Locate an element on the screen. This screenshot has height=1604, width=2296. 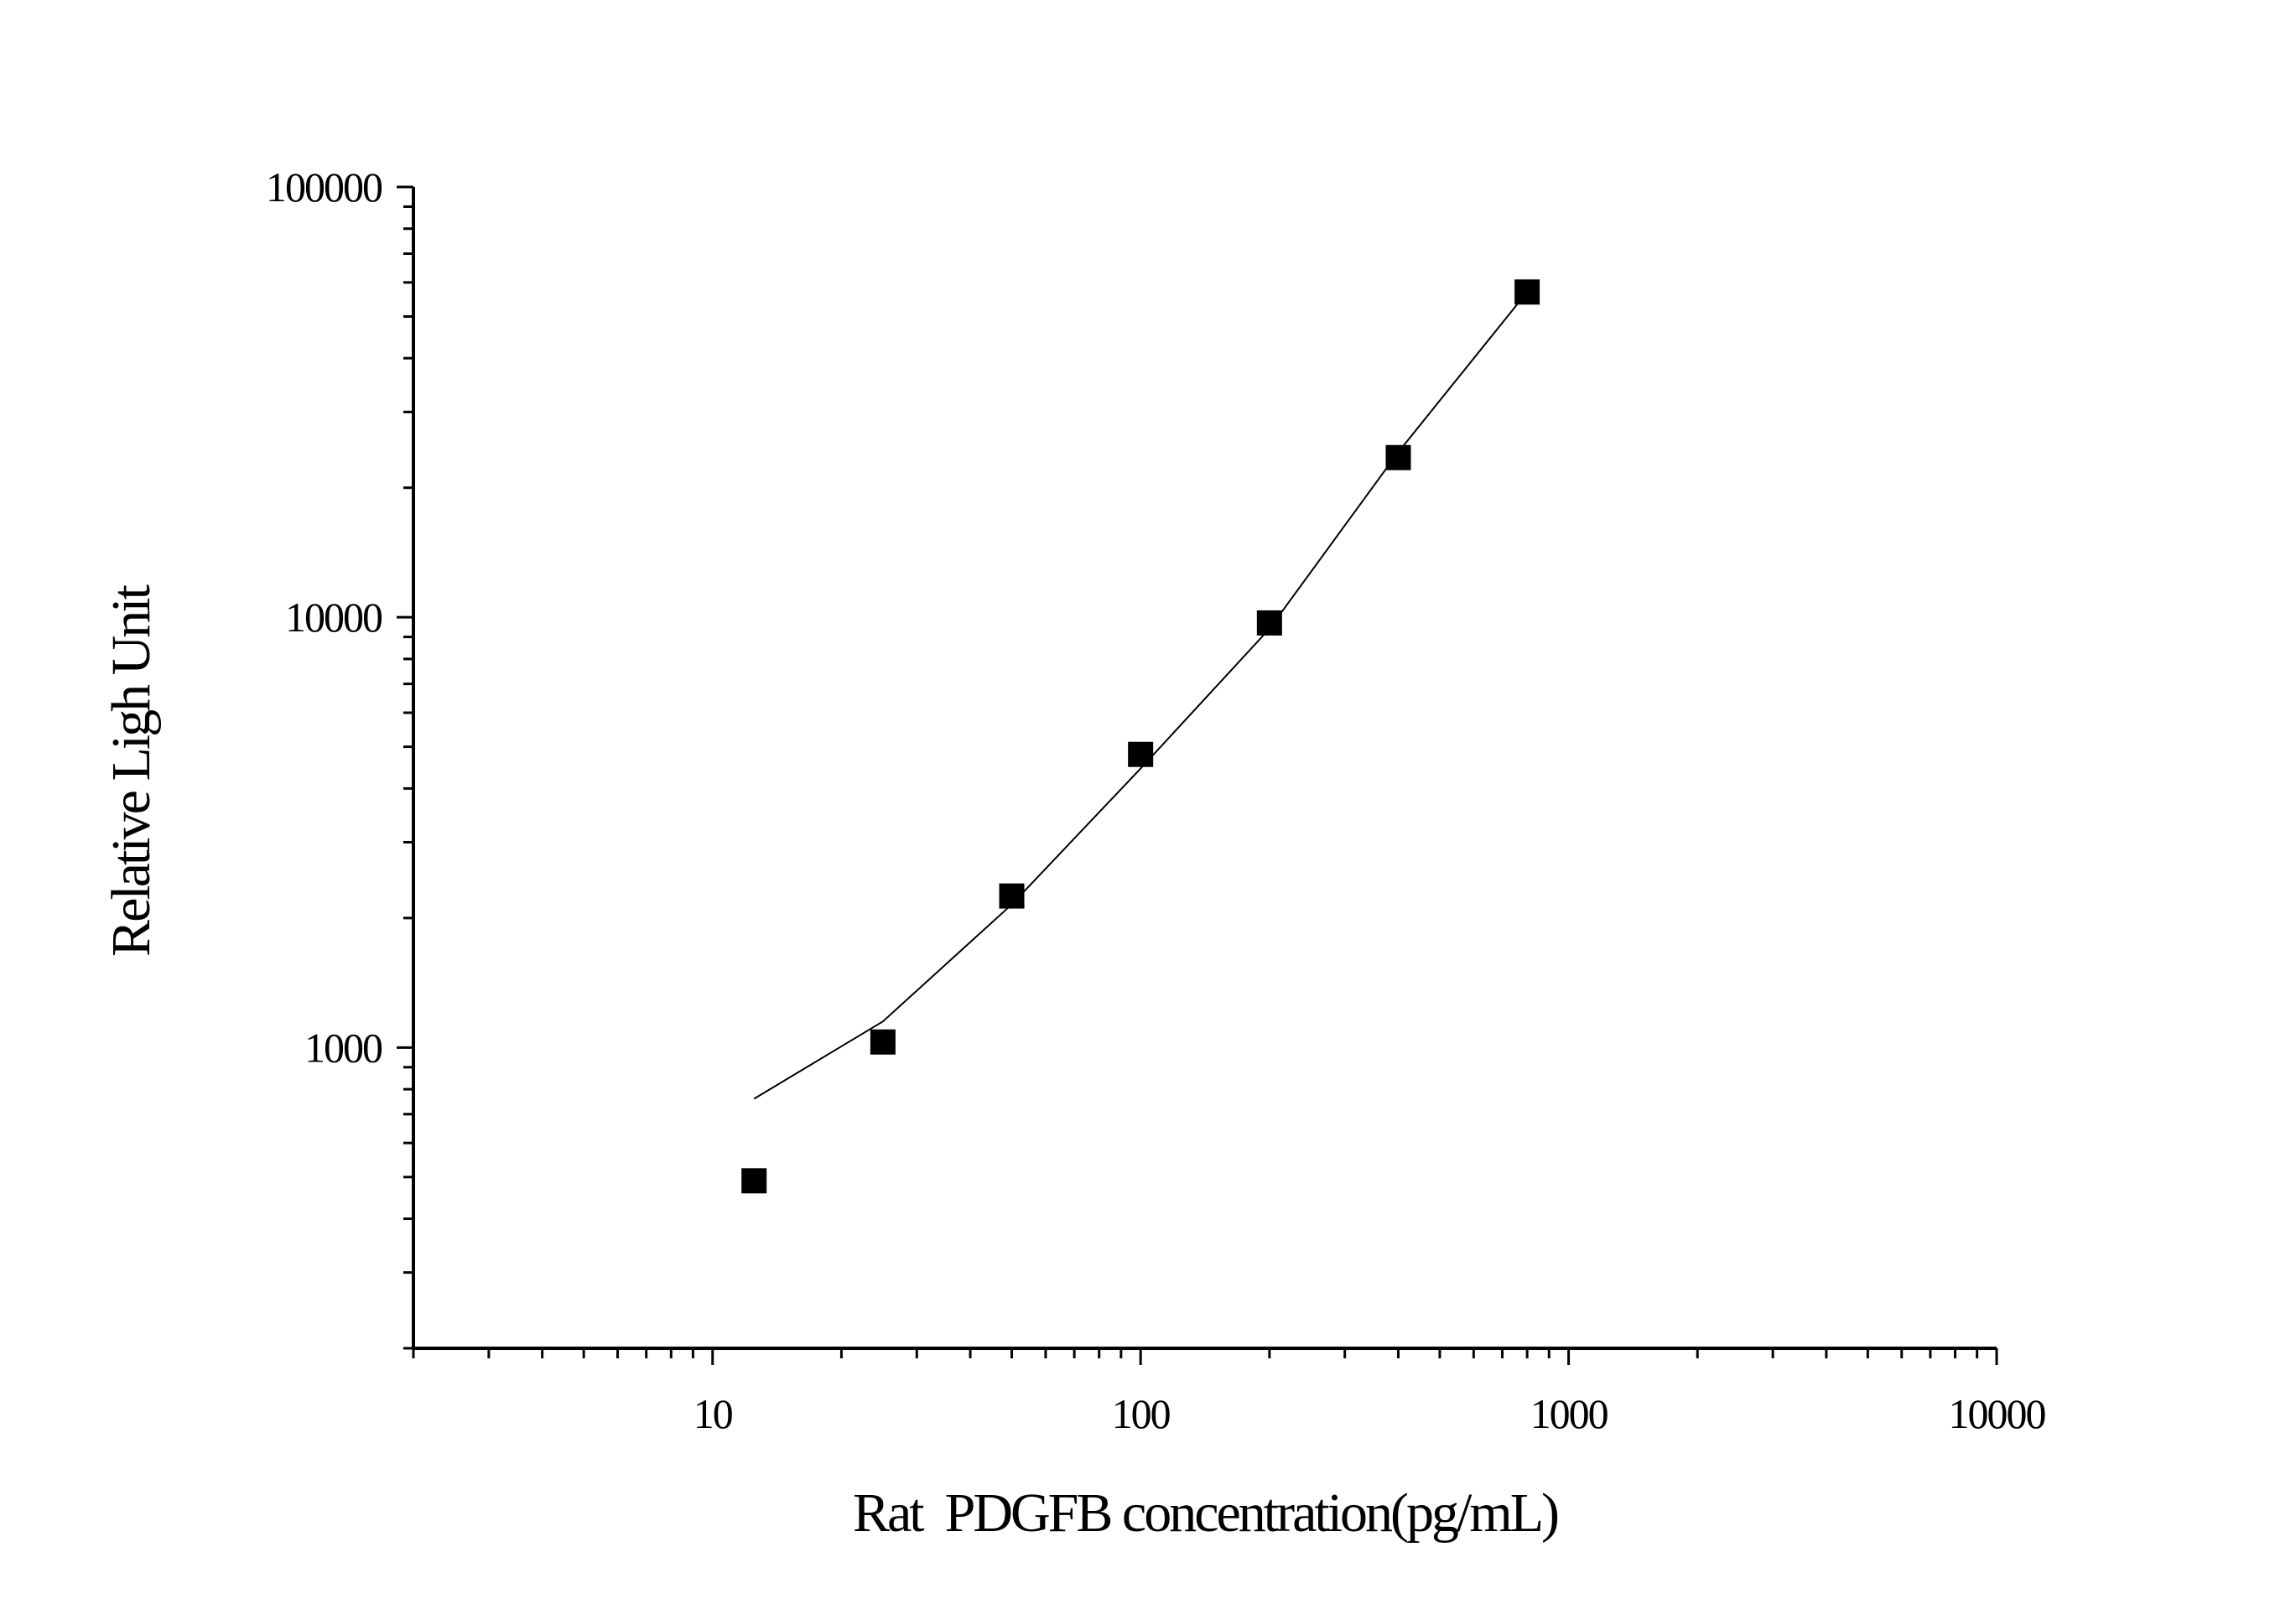
x-tick-label: 1000 is located at coordinates (1569, 1413).